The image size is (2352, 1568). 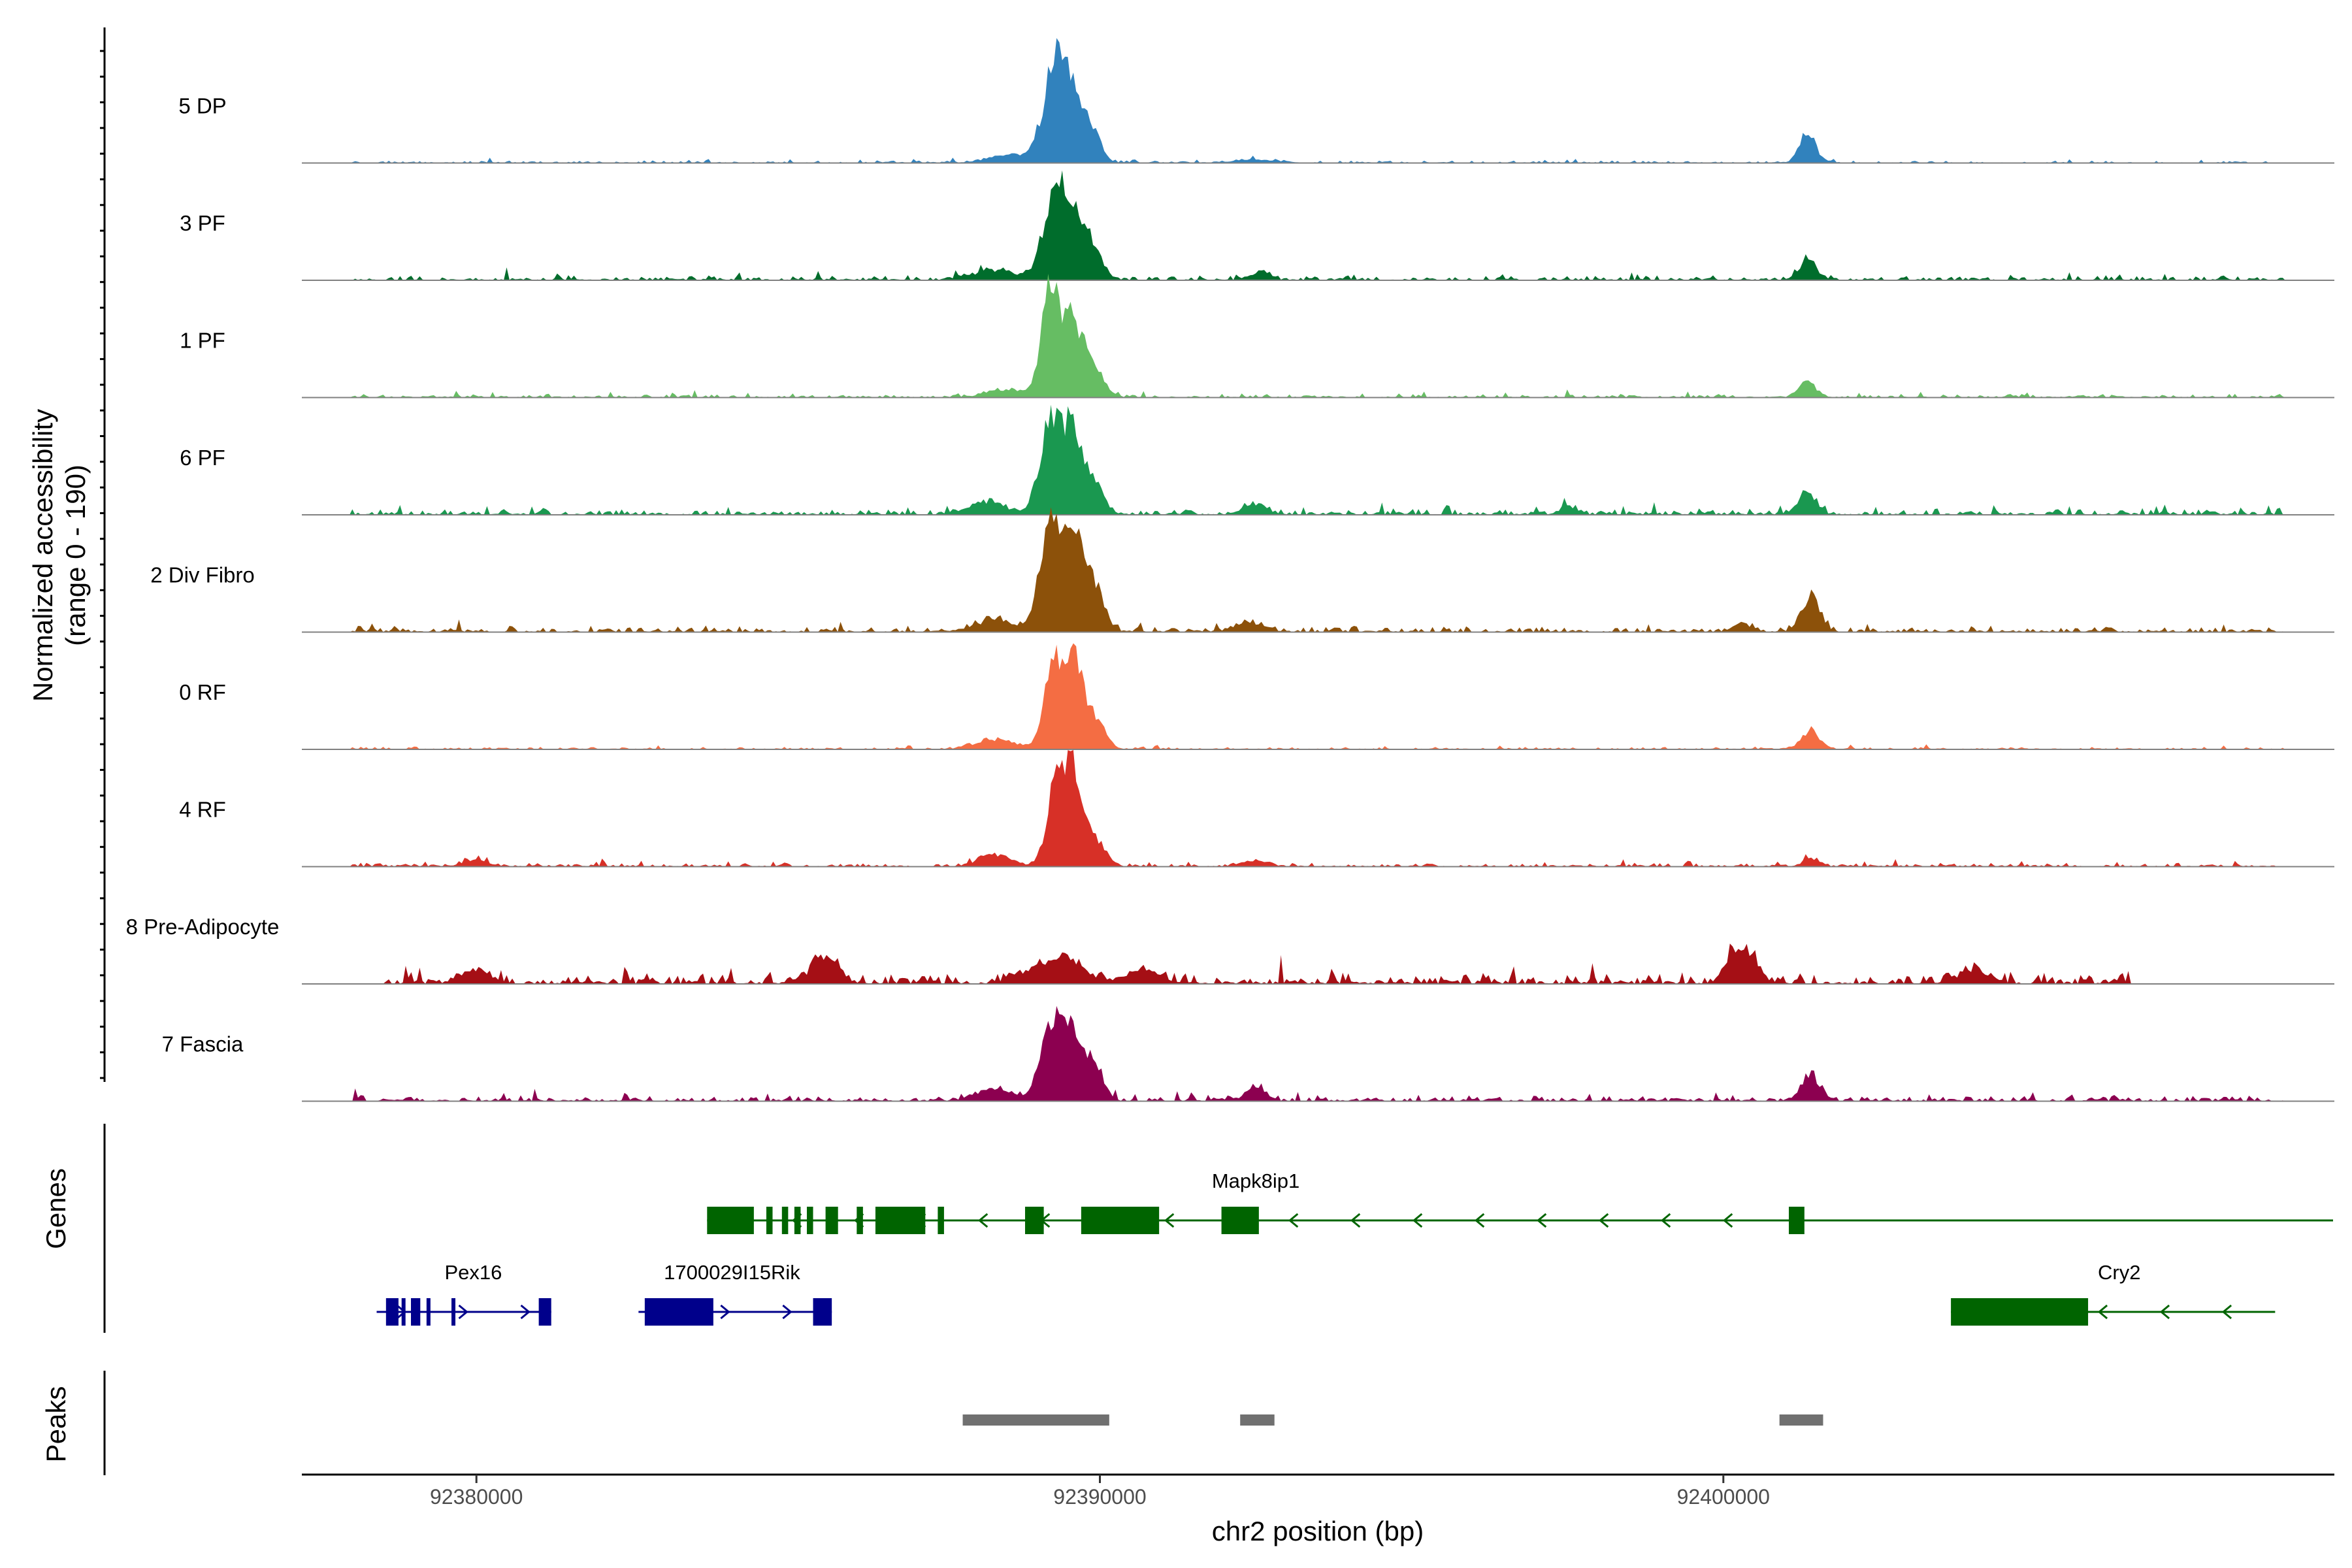 I want to click on x-axis-ticks: 92380000 92390000 92400000, so click(x=1100, y=1492).